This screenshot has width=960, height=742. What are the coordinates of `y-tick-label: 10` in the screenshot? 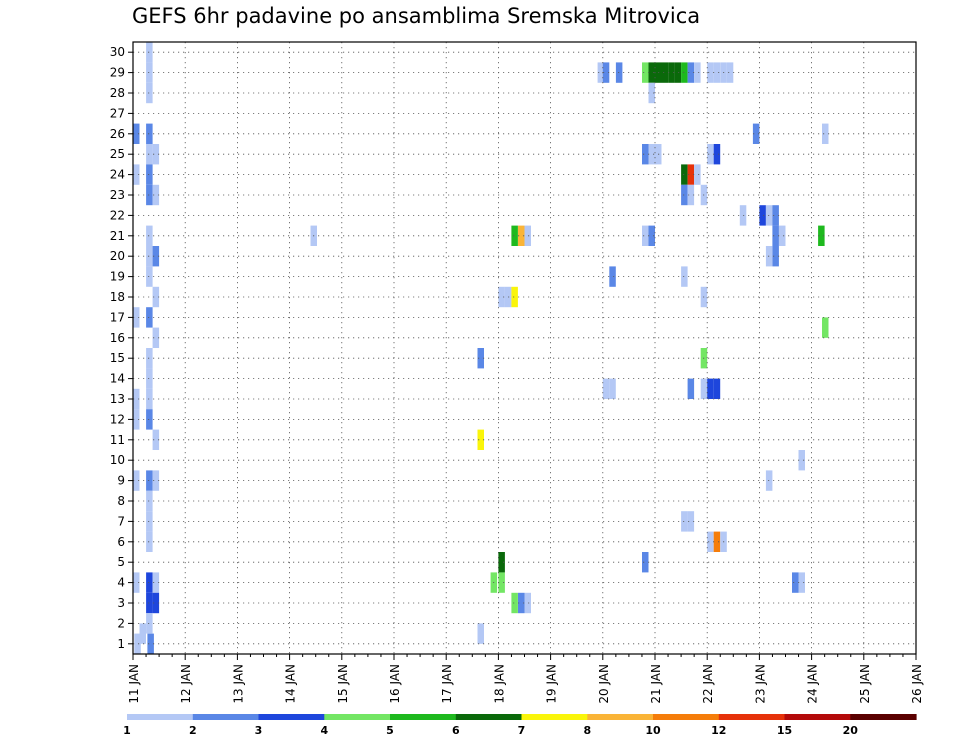 It's located at (117, 460).